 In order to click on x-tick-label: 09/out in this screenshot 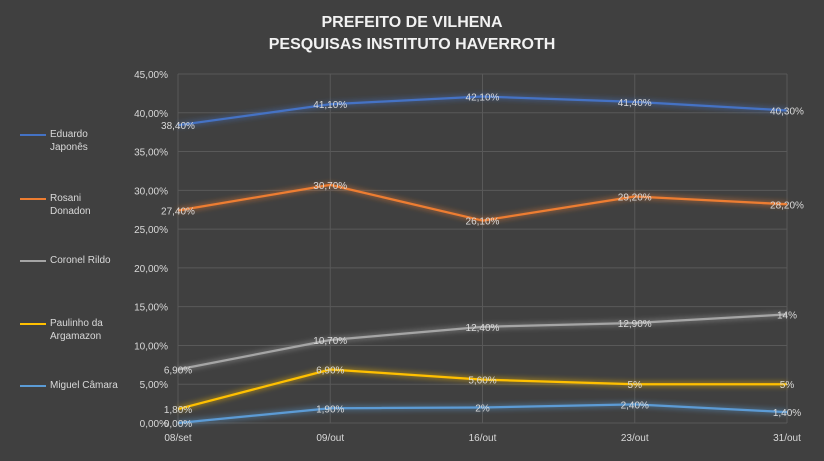, I will do `click(330, 438)`.